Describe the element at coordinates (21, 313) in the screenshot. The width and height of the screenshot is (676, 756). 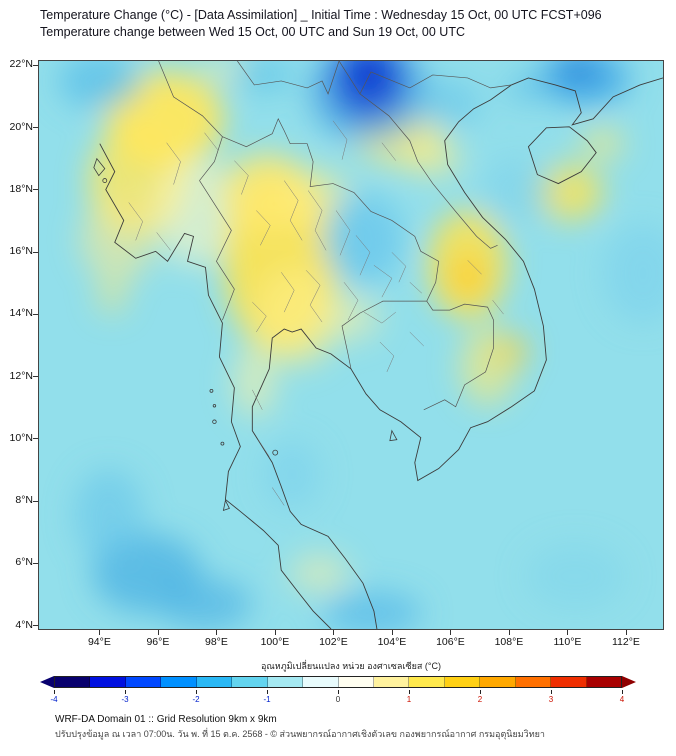
I see `lat-tick-label: 14°N` at that location.